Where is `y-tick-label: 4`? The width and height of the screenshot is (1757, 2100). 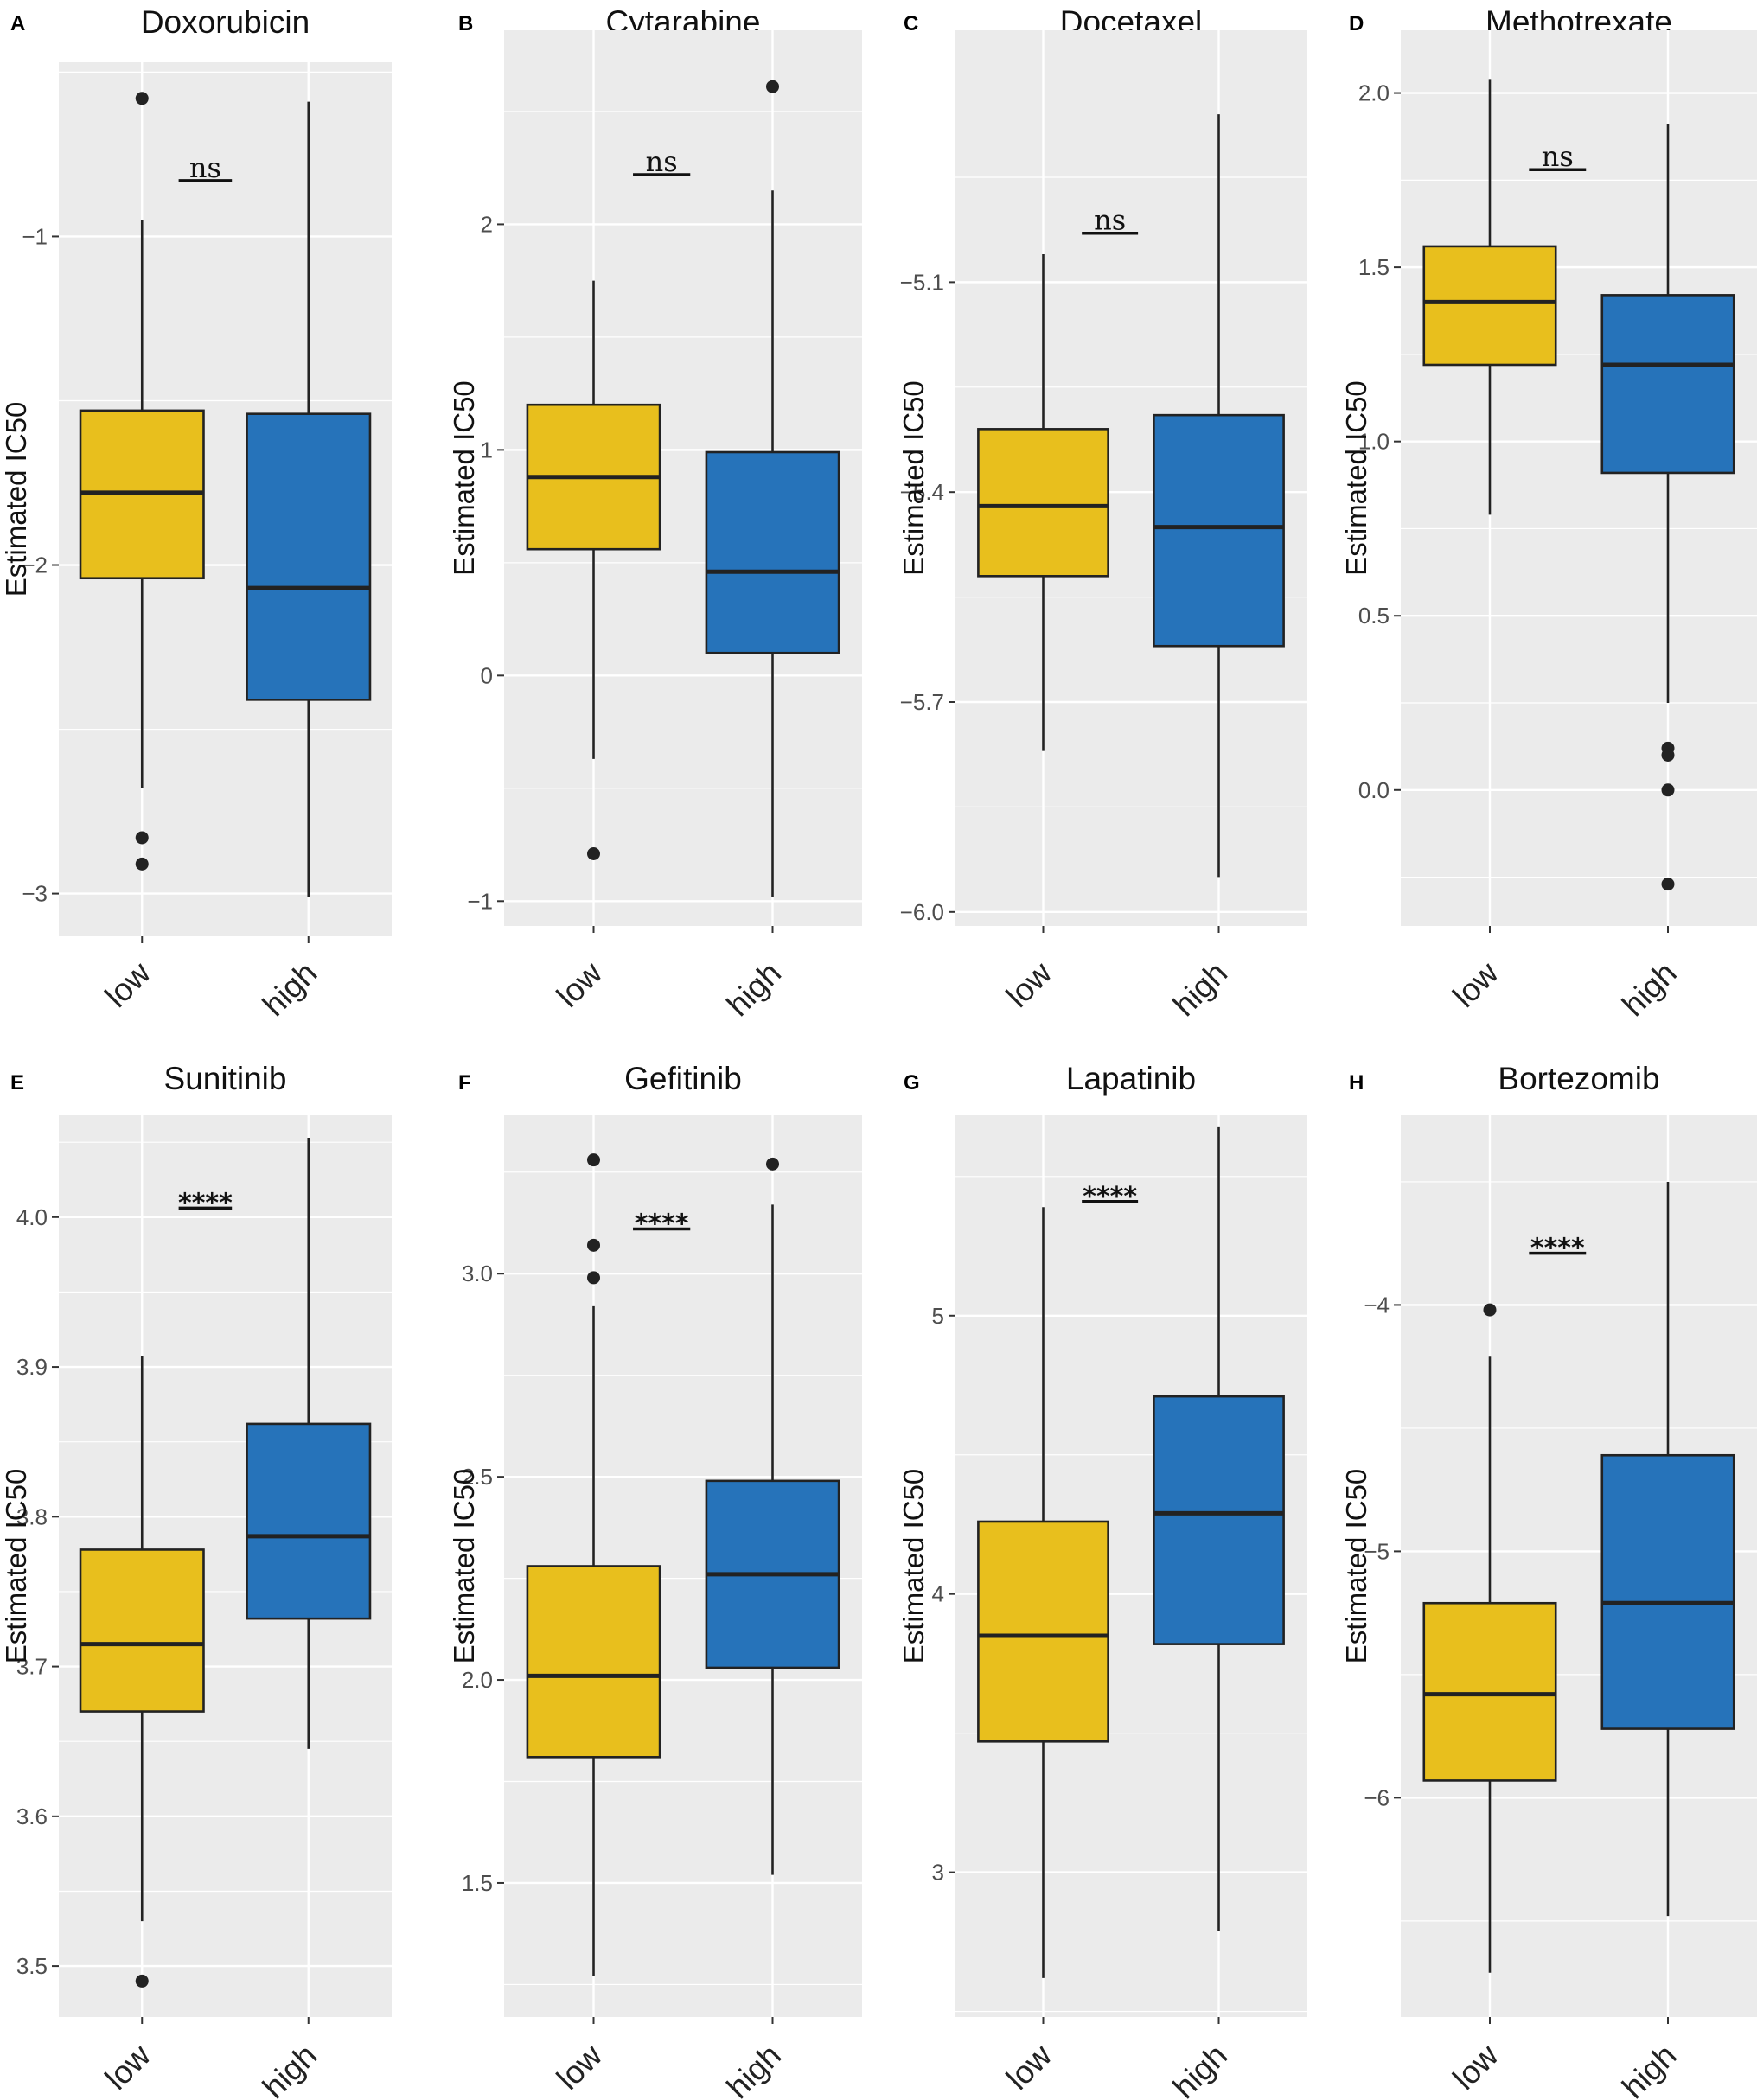 y-tick-label: 4 is located at coordinates (938, 1594).